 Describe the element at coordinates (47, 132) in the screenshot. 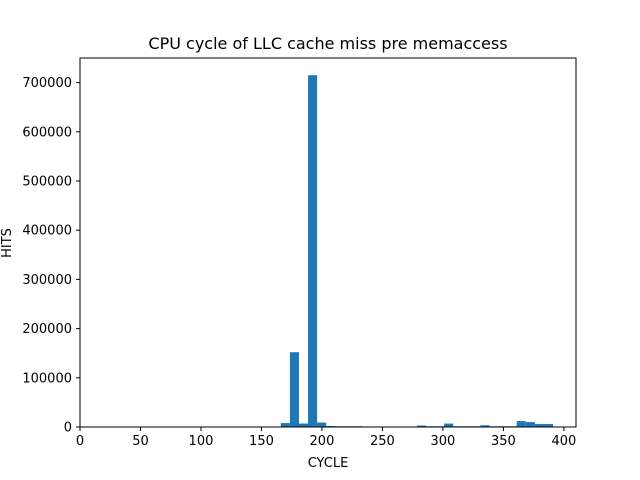

I see `y-tick-label-6: 600000` at that location.